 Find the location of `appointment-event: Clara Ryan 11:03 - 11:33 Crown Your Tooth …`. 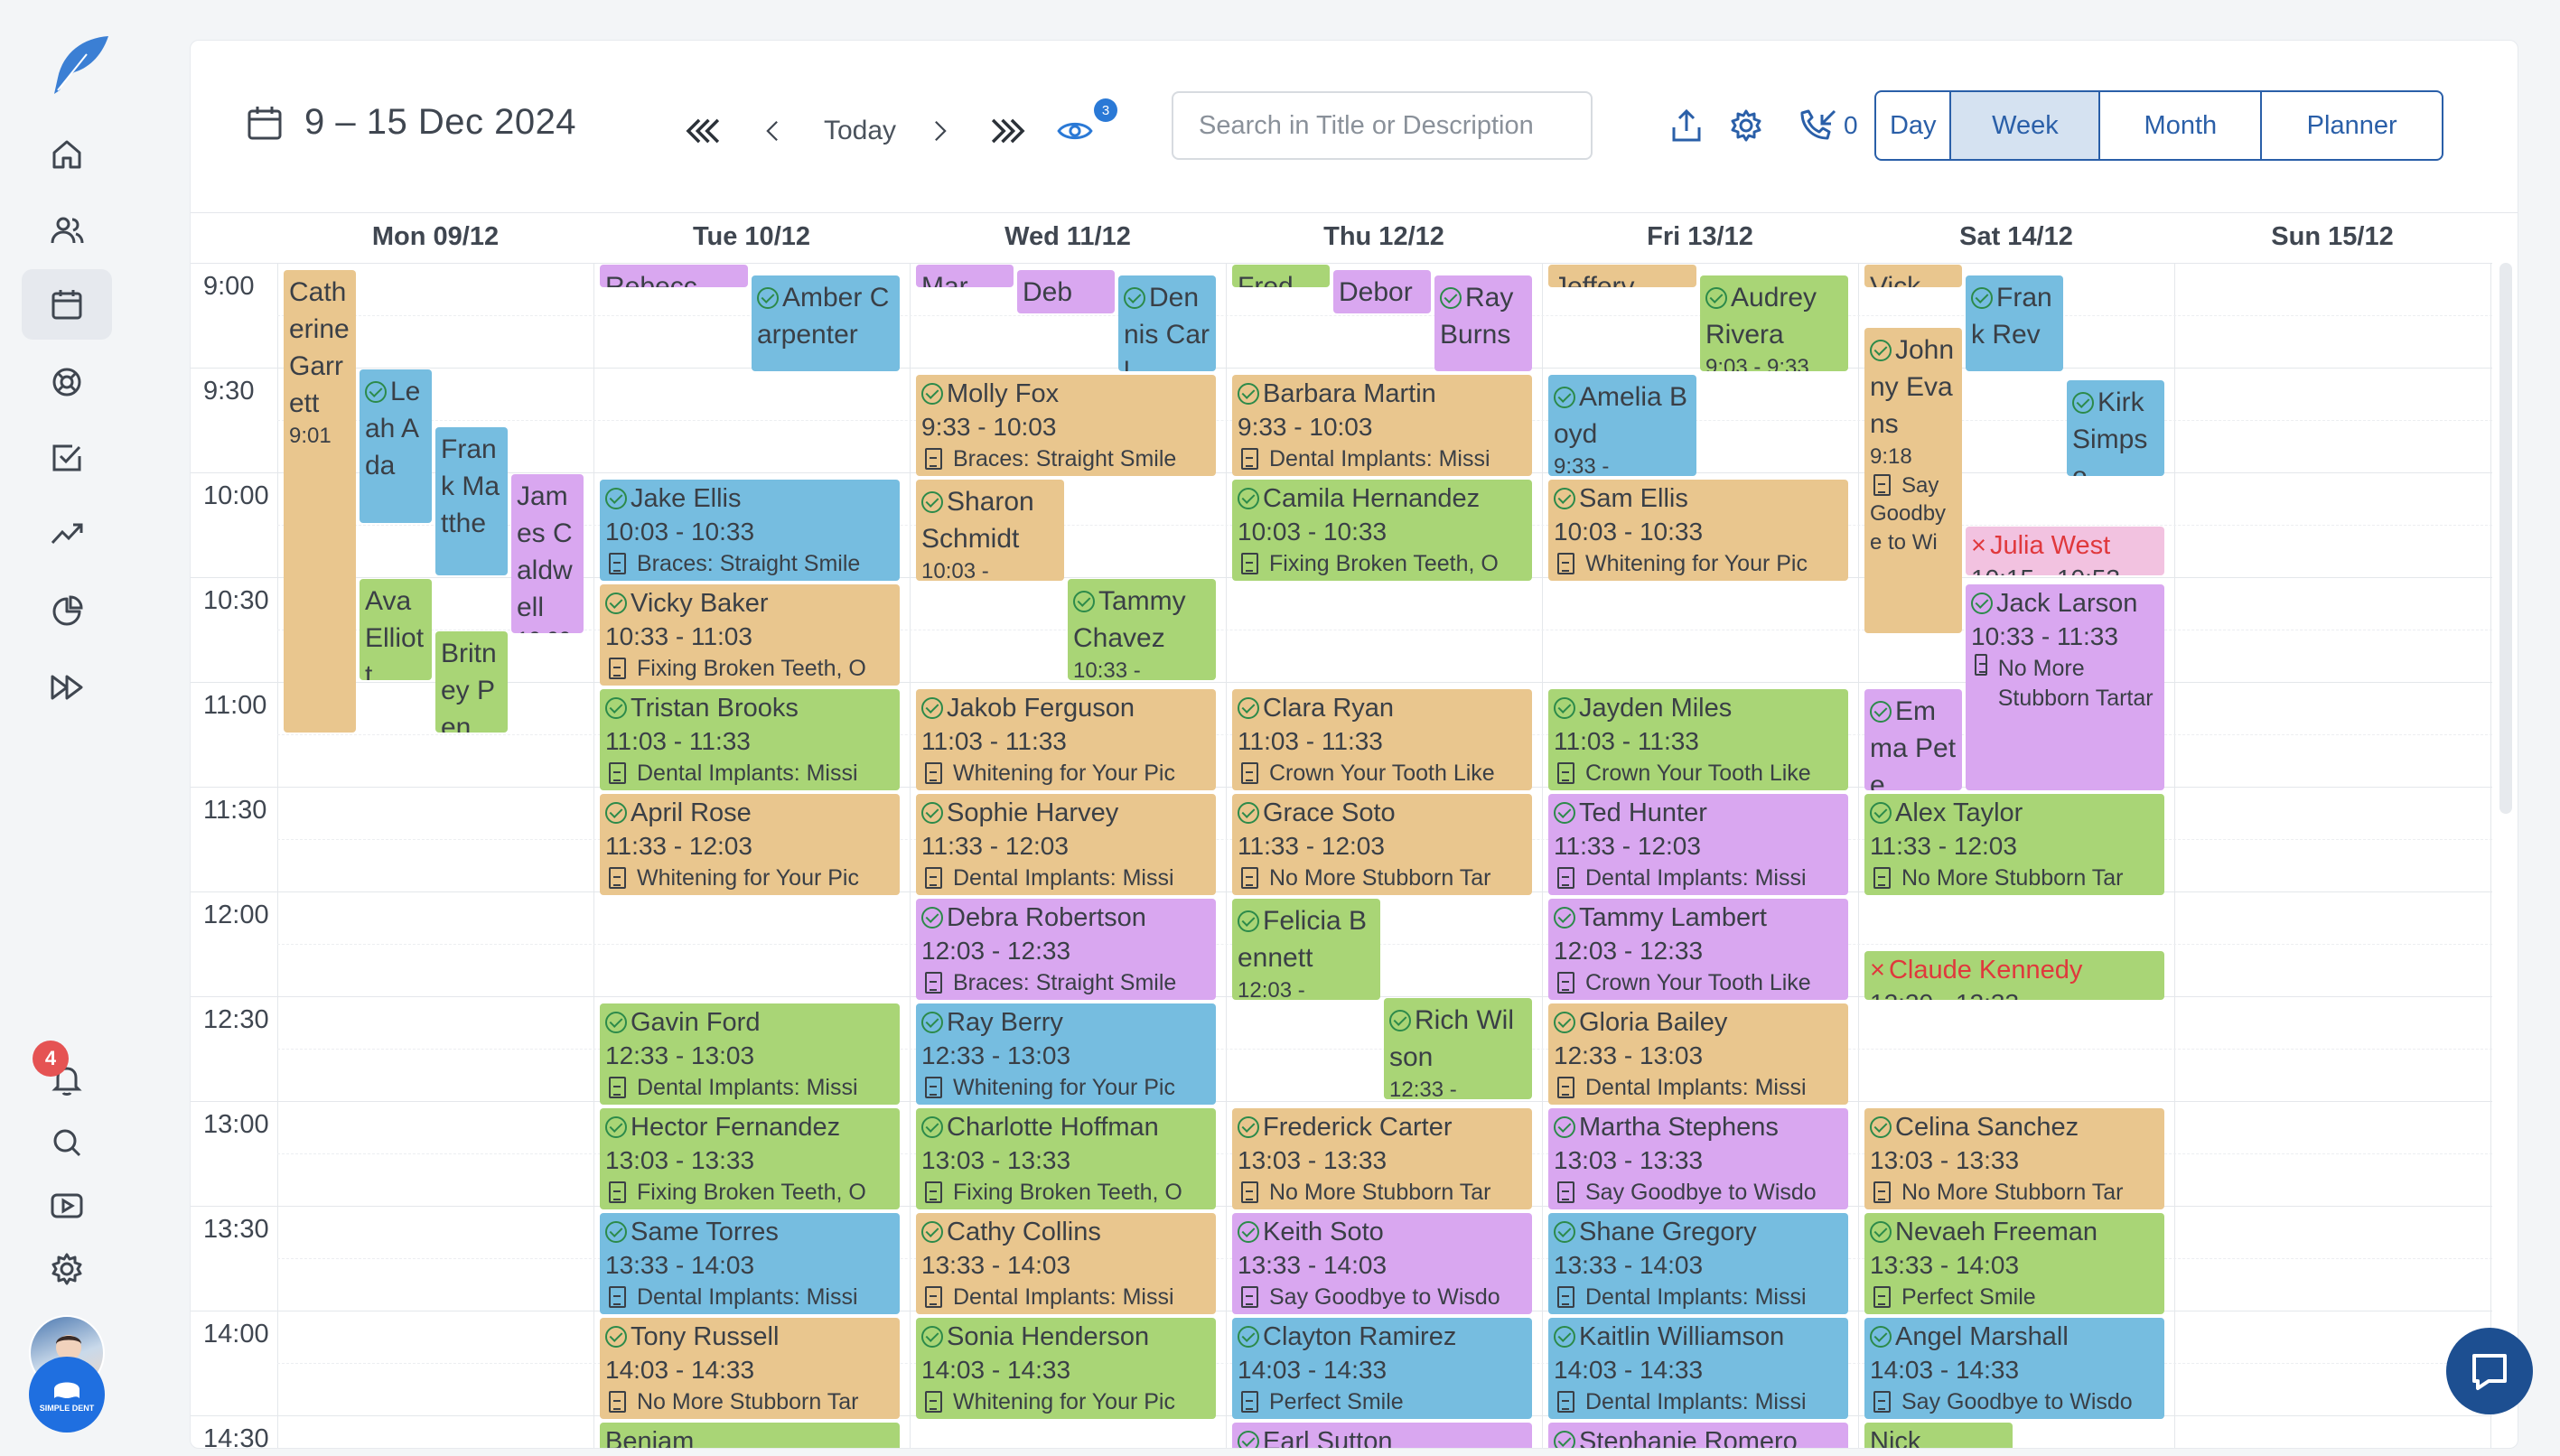

appointment-event: Clara Ryan 11:03 - 11:33 Crown Your Tooth … is located at coordinates (1382, 739).